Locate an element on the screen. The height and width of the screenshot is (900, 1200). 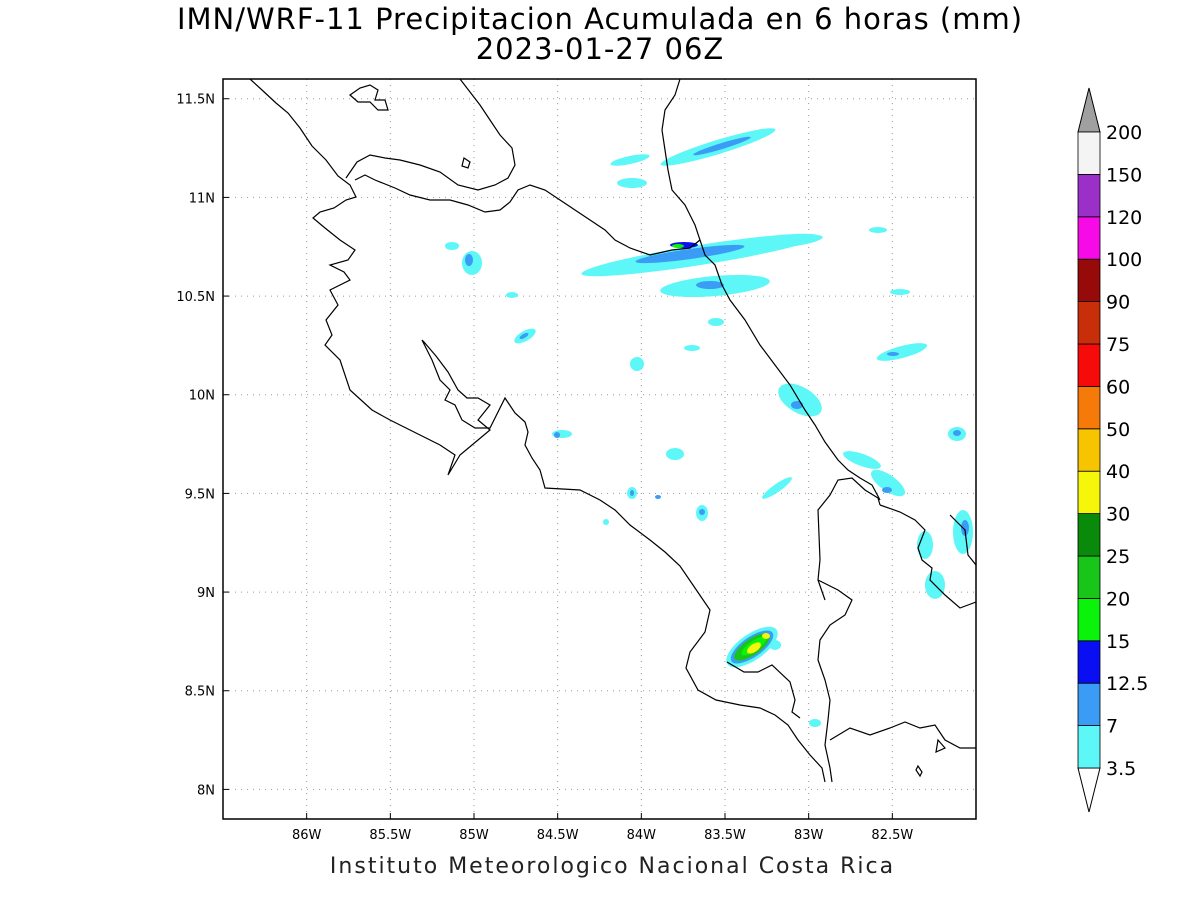
lon-tick-label: 83W is located at coordinates (809, 835).